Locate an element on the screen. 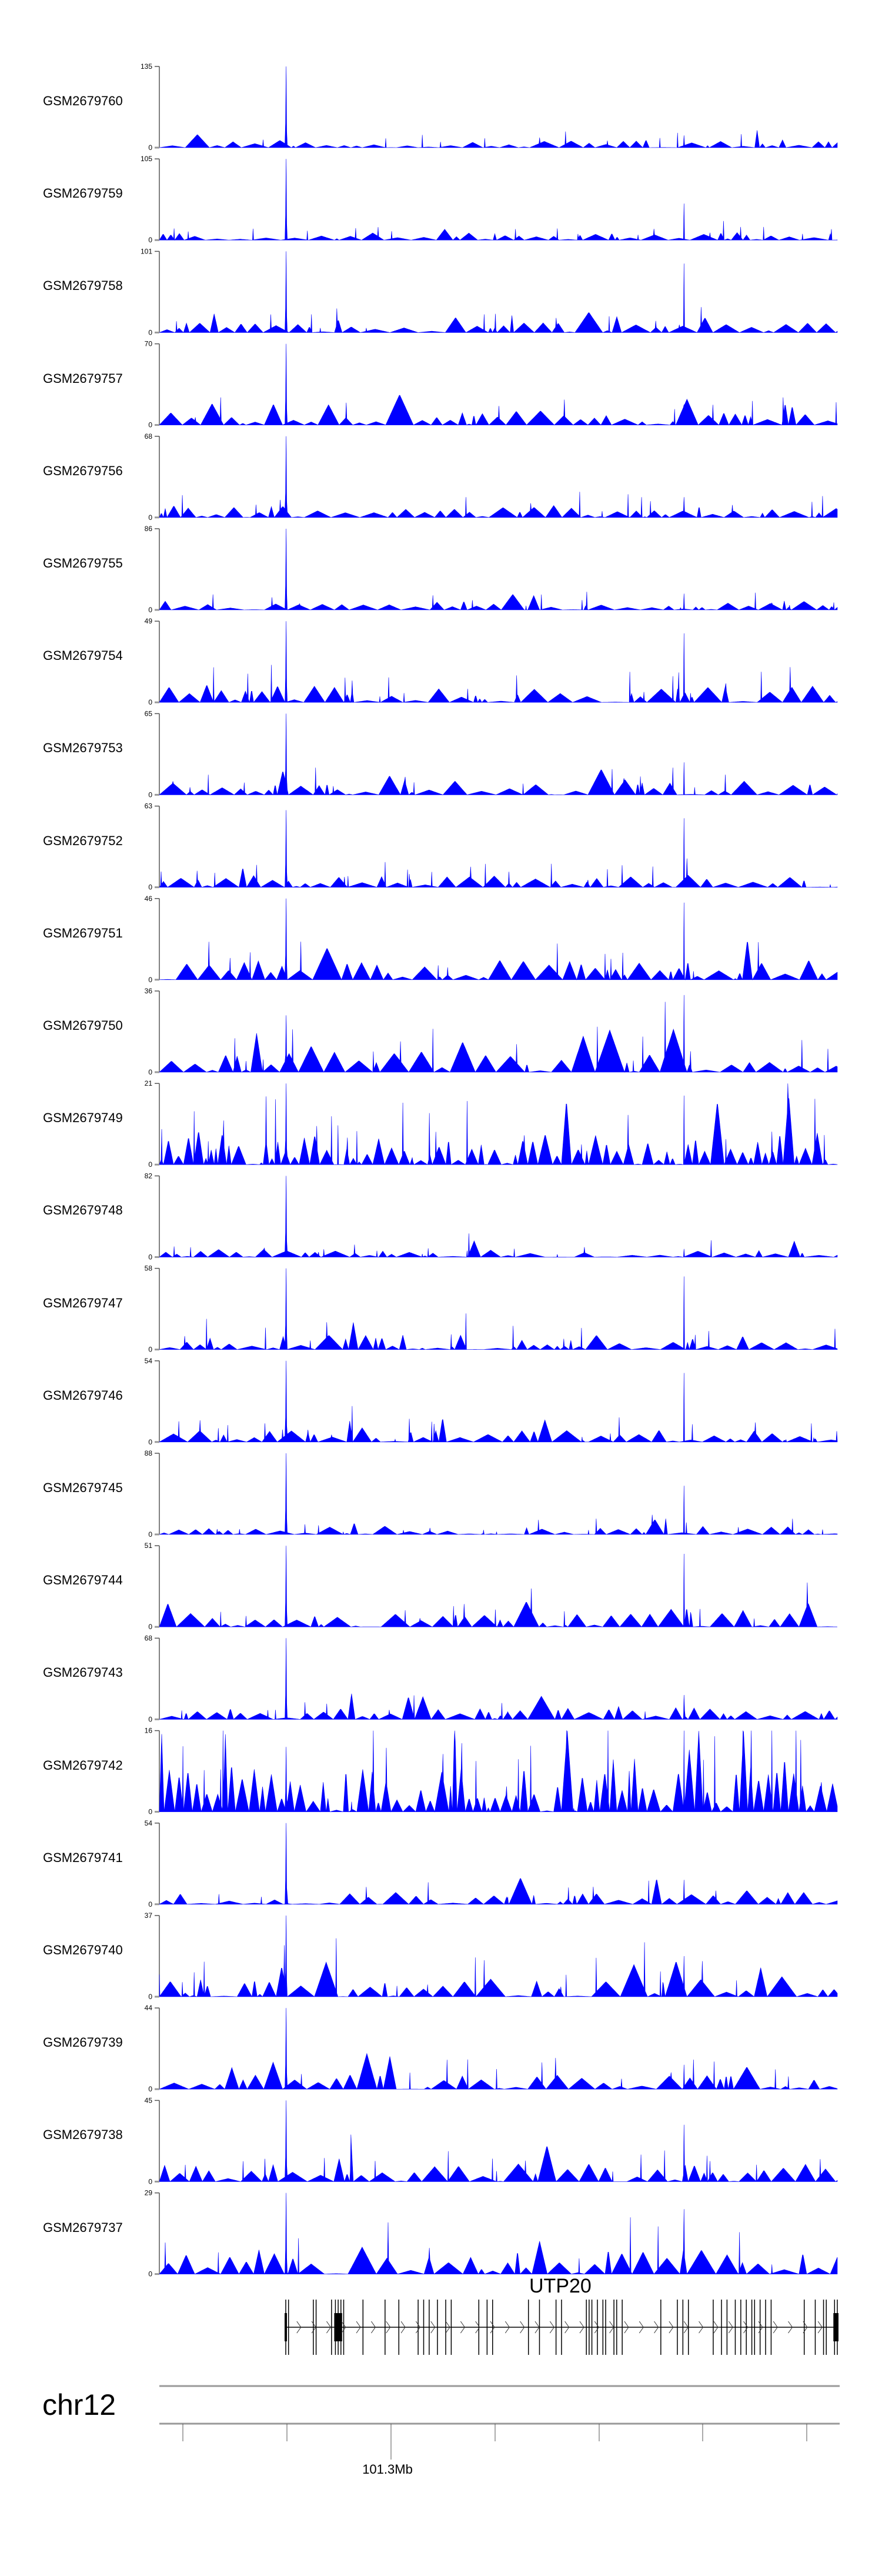 The width and height of the screenshot is (882, 2576). track-label: GSM2679757 is located at coordinates (83, 378).